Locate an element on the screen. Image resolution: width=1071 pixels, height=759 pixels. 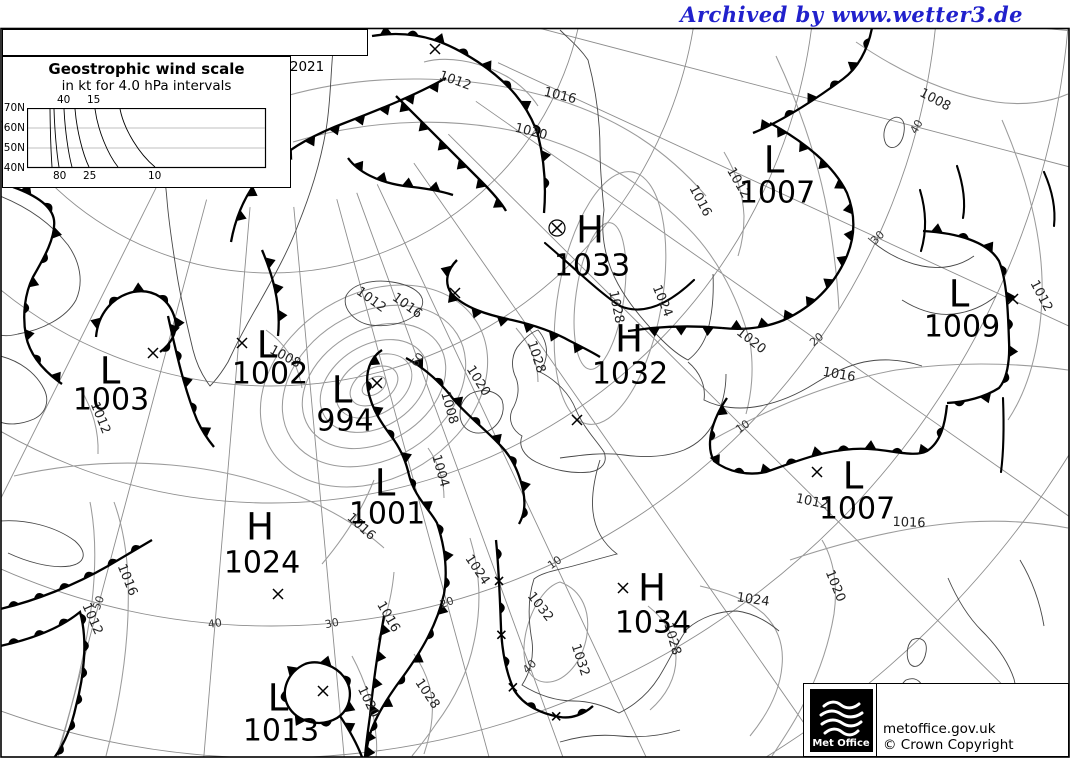
wind-scale-lat-label: 40N is located at coordinates (14, 168).